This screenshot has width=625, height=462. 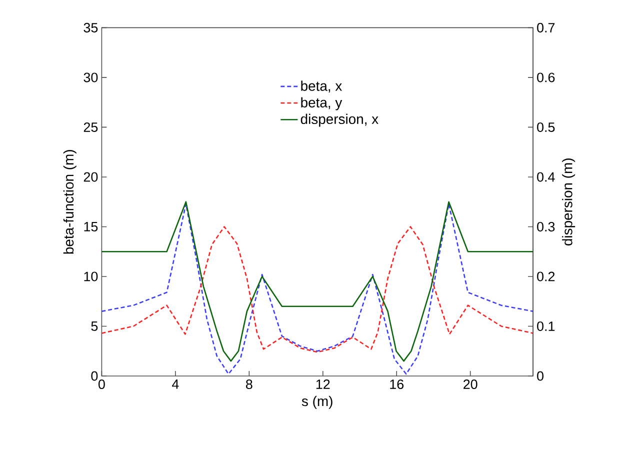 What do you see at coordinates (91, 277) in the screenshot?
I see `y-tick-label: 10` at bounding box center [91, 277].